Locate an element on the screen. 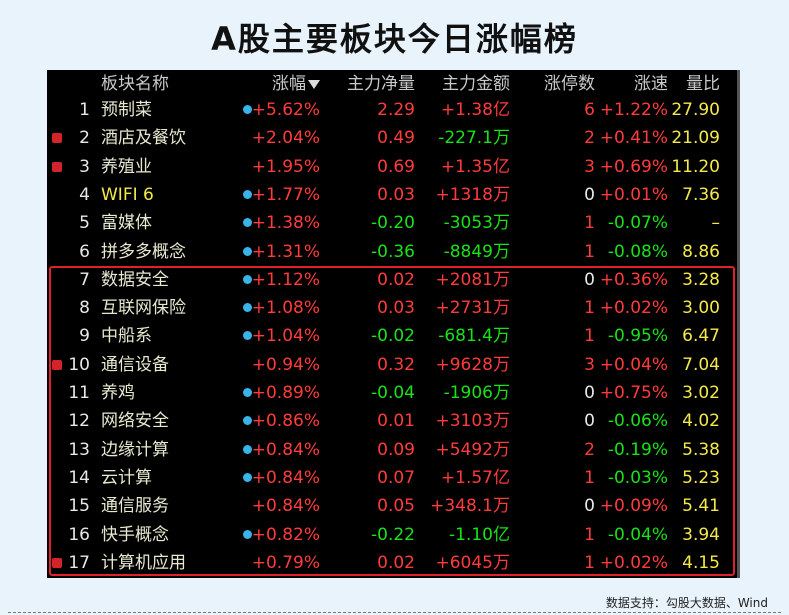 This screenshot has height=615, width=789. rank: 11 is located at coordinates (79, 393).